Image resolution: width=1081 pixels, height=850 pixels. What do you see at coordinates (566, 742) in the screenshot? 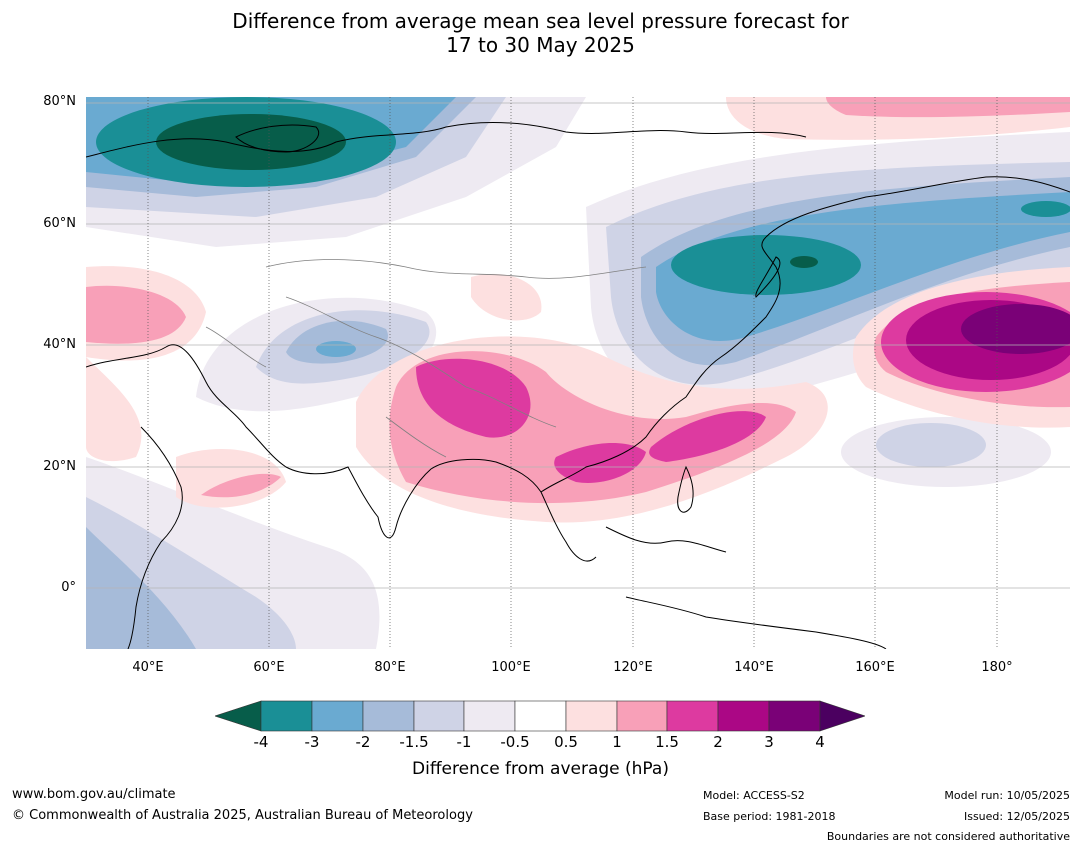
I see `colorbar-tick: 0.5` at bounding box center [566, 742].